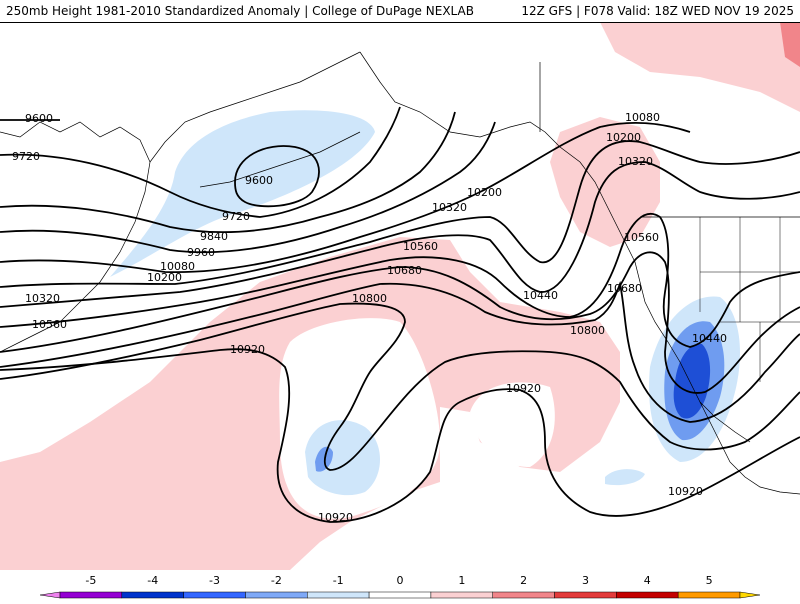 Image resolution: width=800 pixels, height=604 pixels. I want to click on label-10200-west: 10200, so click(164, 277).